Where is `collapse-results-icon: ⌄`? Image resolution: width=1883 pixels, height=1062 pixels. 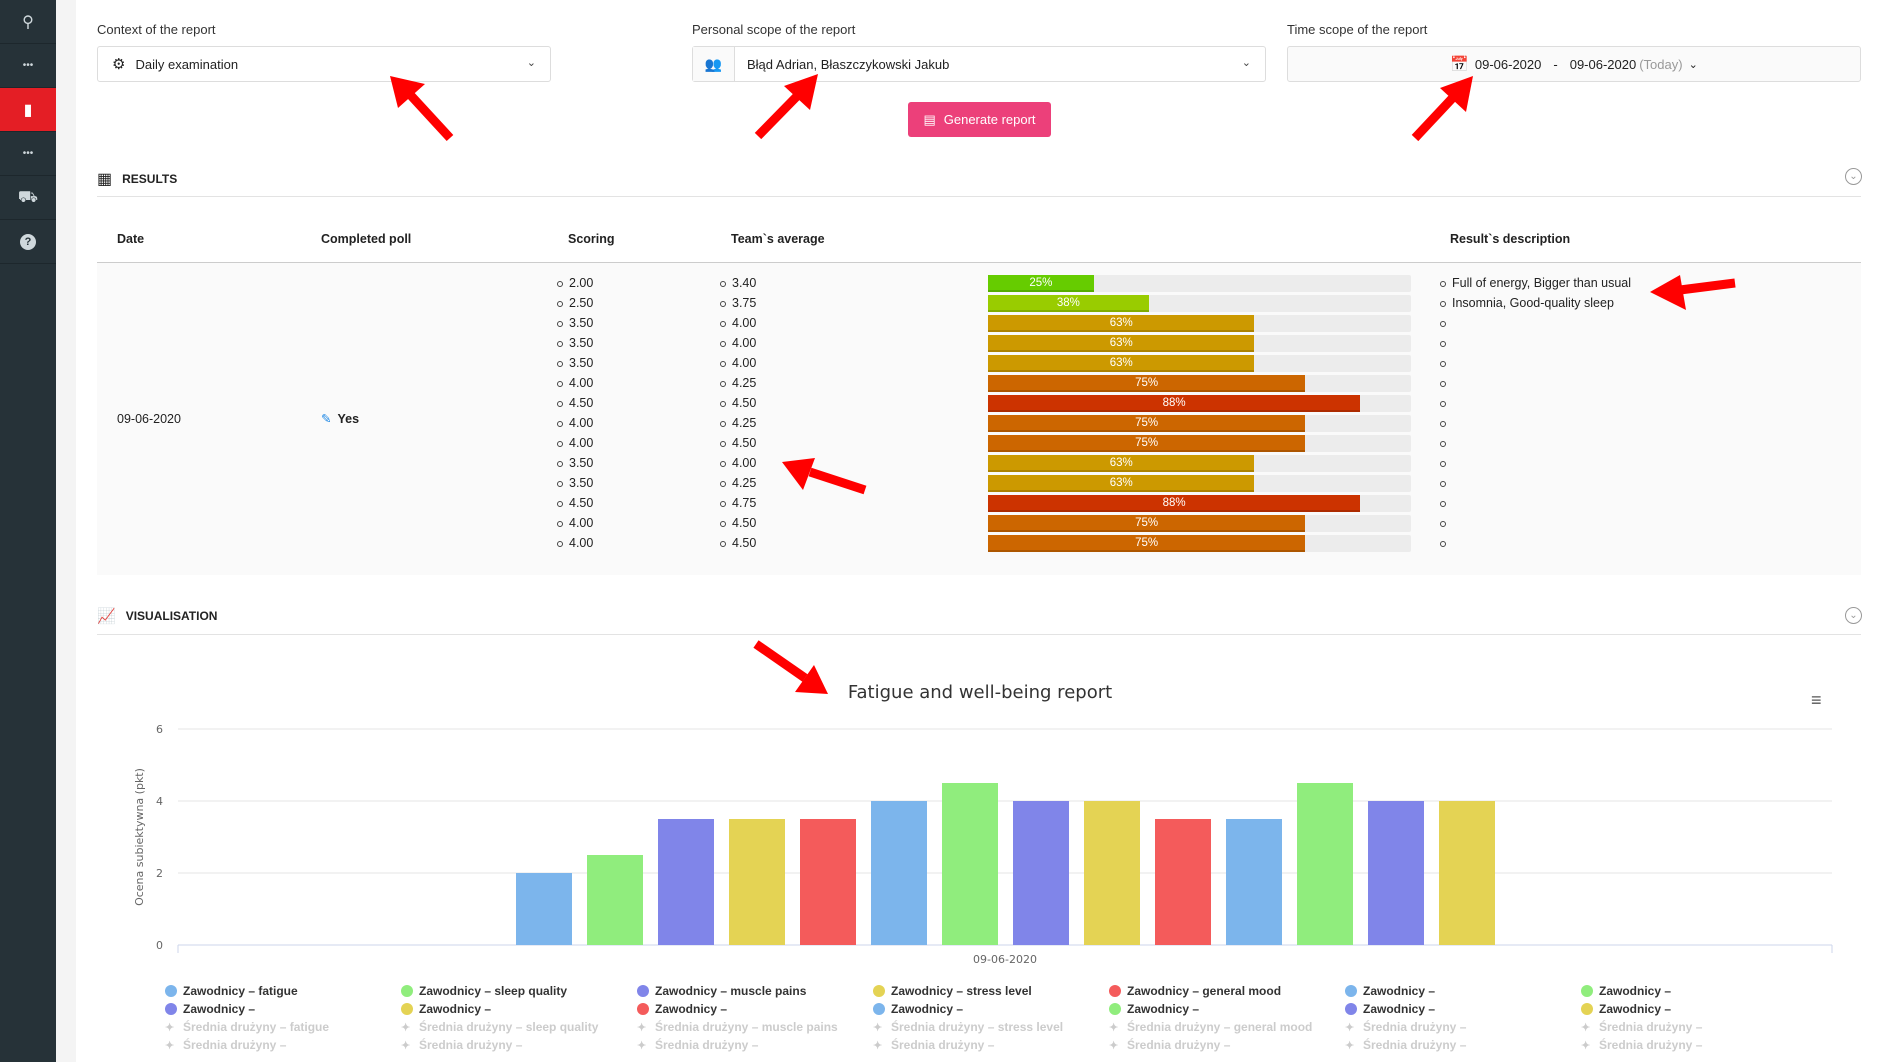
collapse-results-icon: ⌄ is located at coordinates (1853, 176).